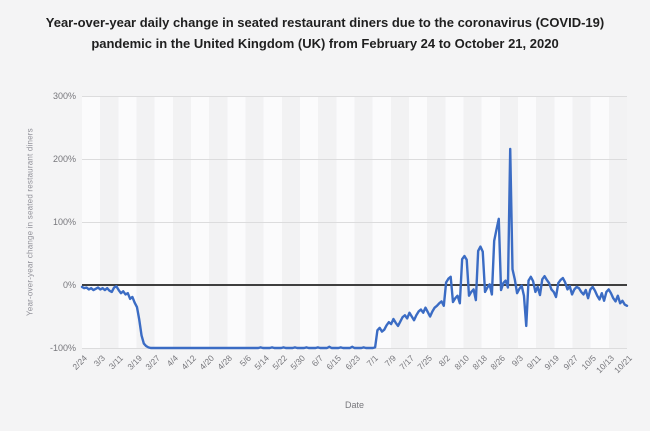 This screenshot has width=650, height=431. Describe the element at coordinates (64, 159) in the screenshot. I see `y-tick-label: 200%` at that location.